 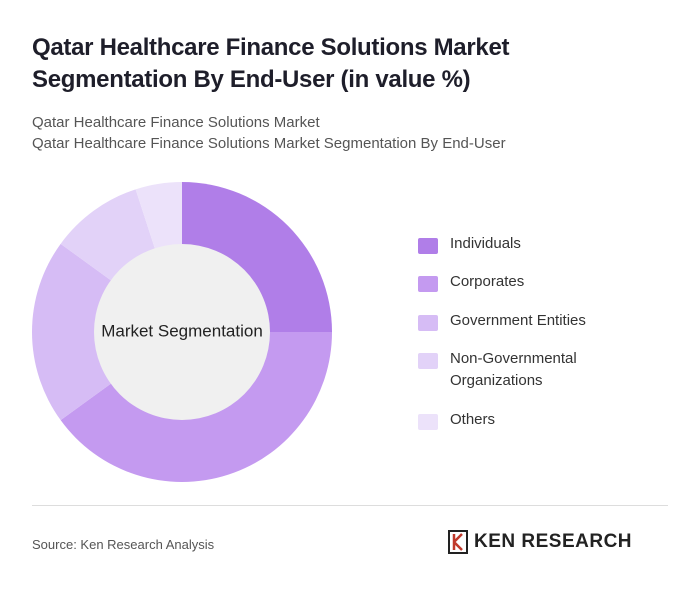 I want to click on legend-line: Non-Governmental, so click(x=513, y=358).